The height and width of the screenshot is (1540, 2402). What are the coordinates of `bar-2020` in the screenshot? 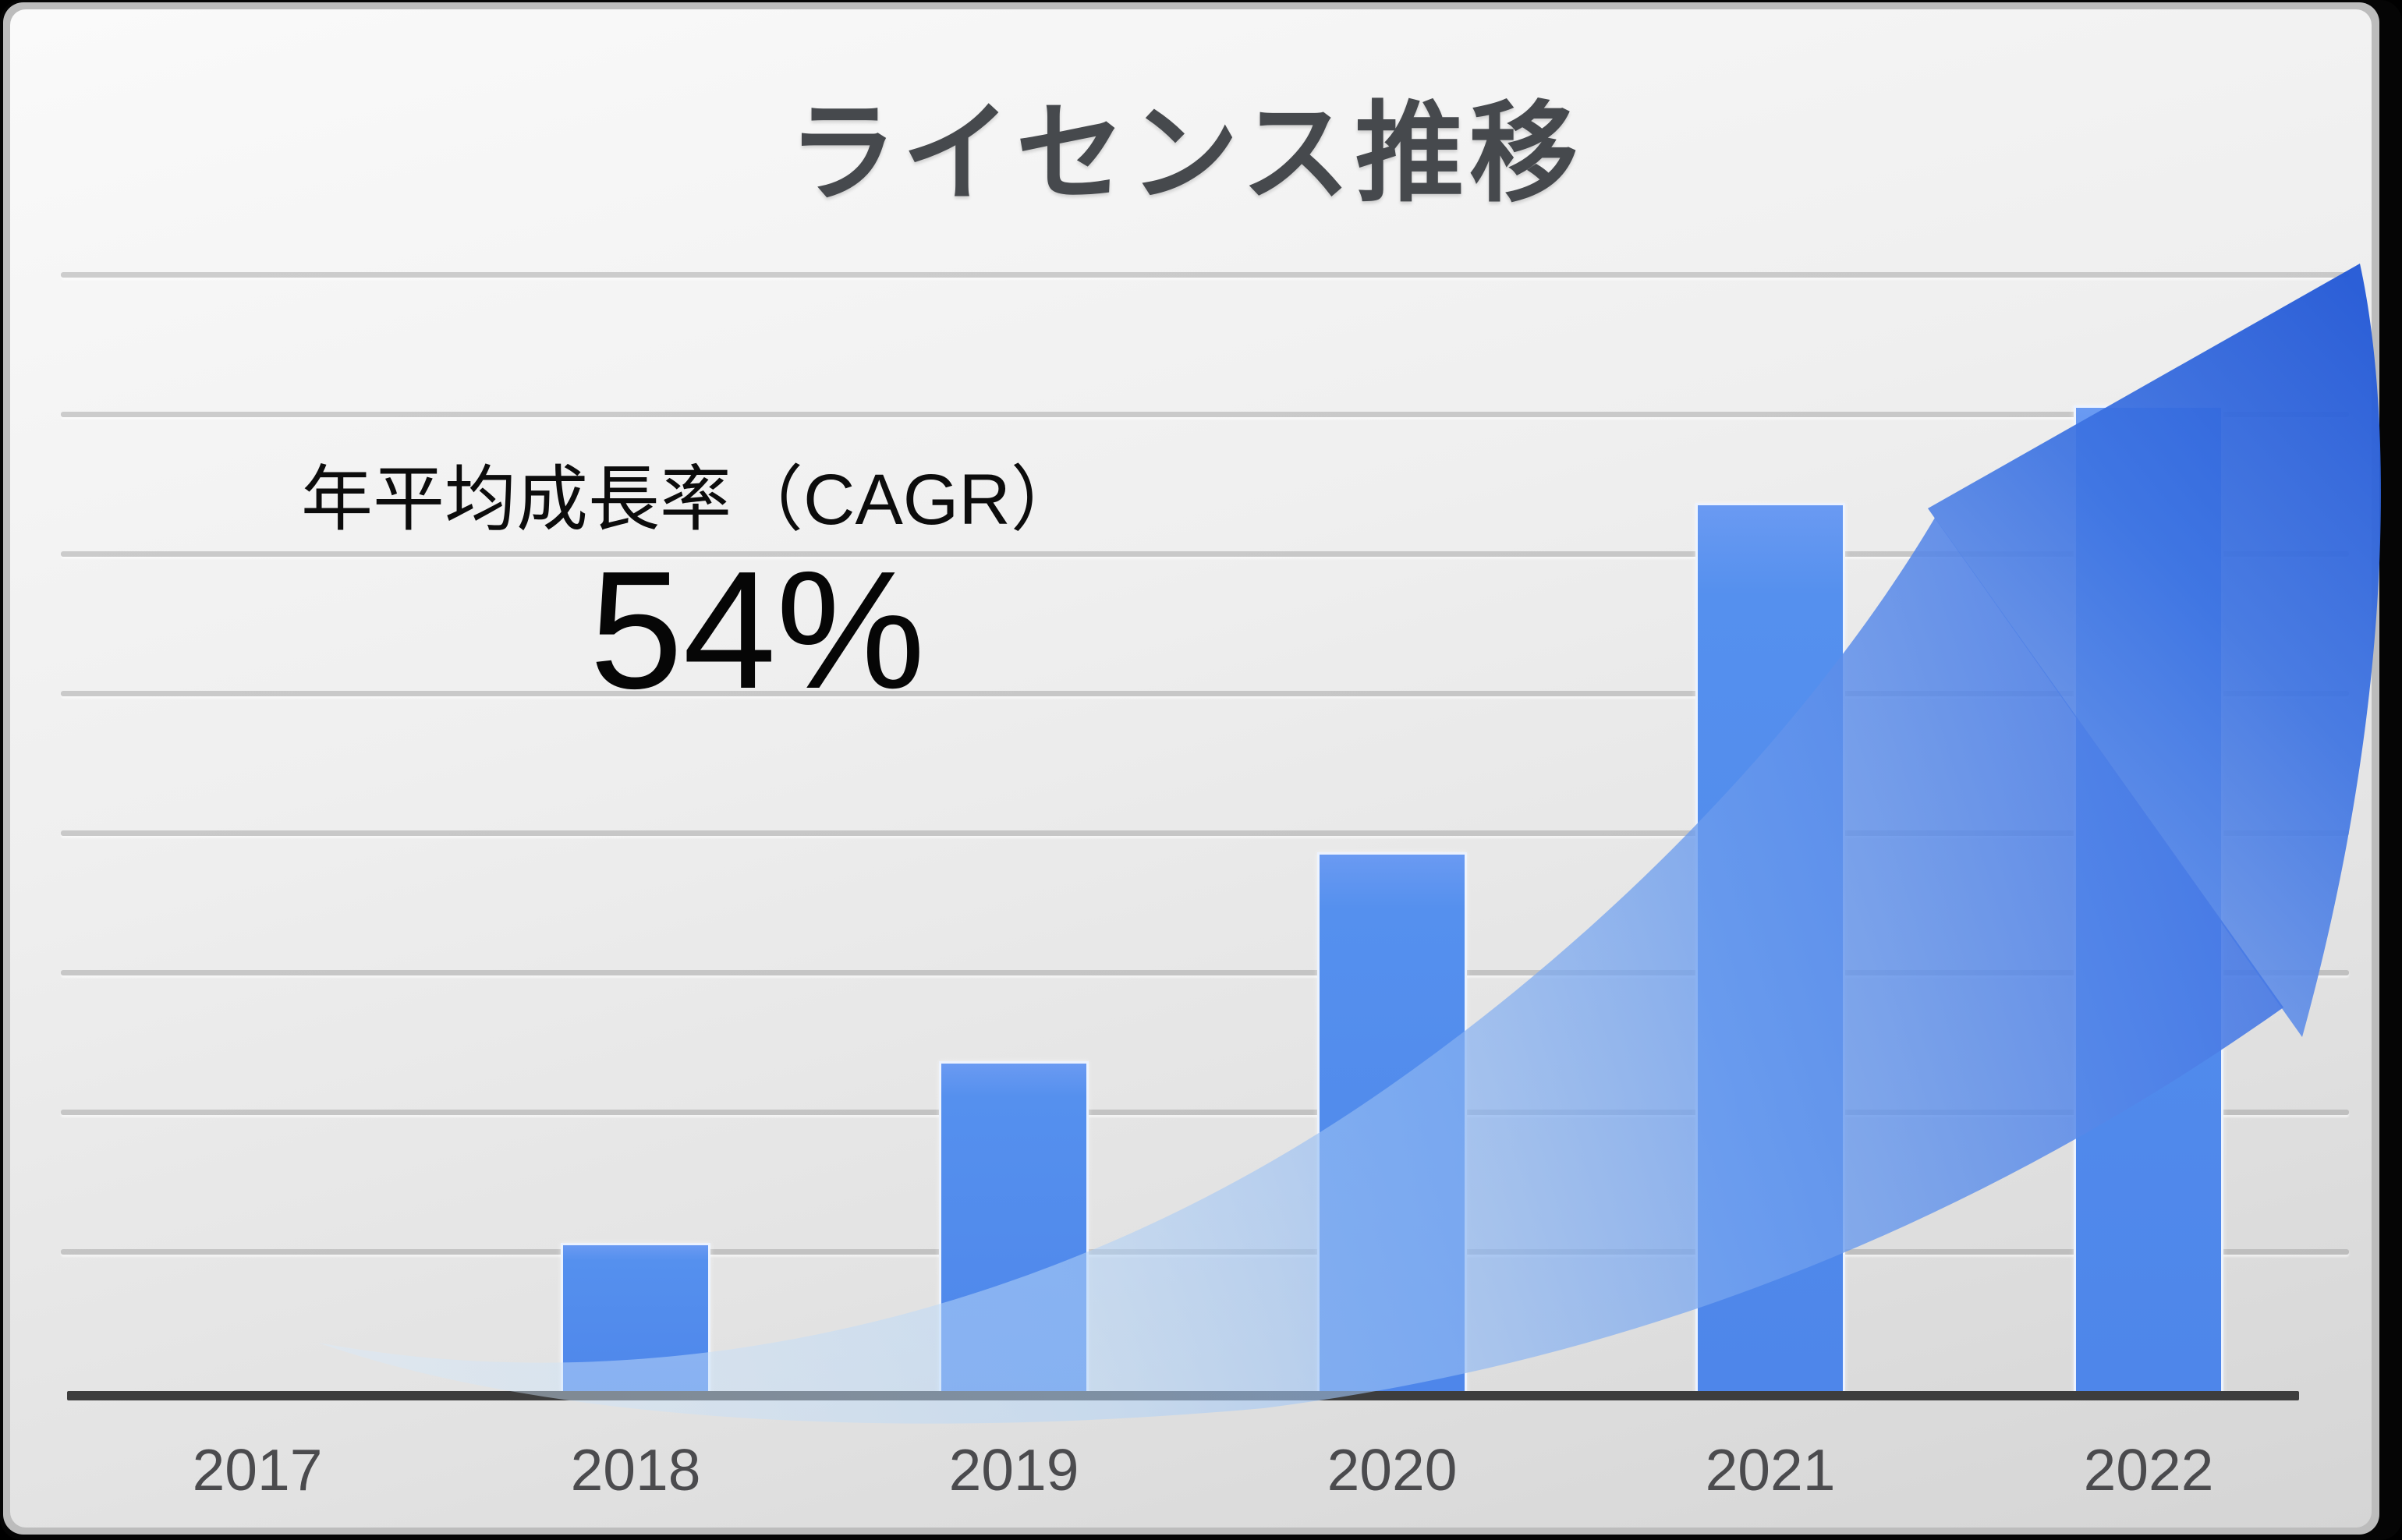 It's located at (1392, 1124).